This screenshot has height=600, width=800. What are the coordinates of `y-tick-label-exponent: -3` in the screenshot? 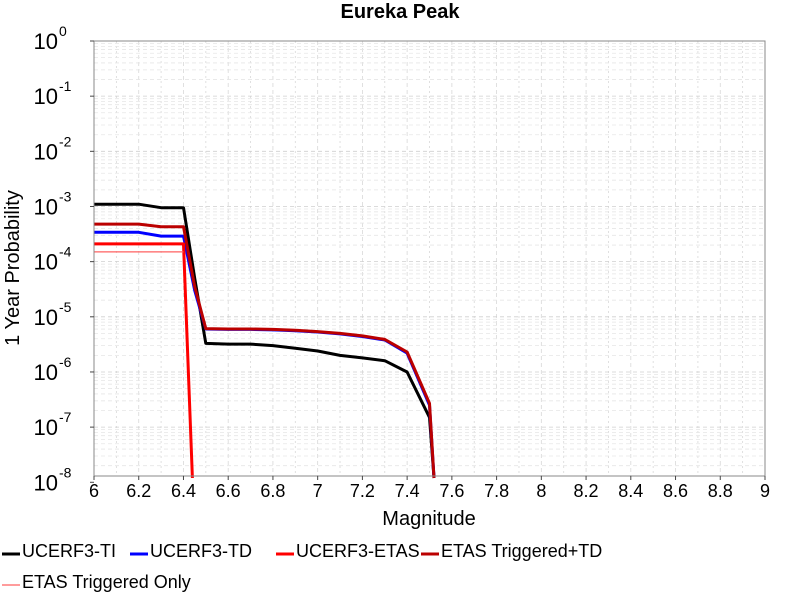 It's located at (65, 196).